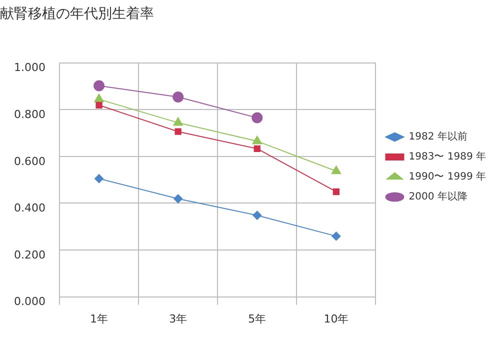 The width and height of the screenshot is (500, 338). I want to click on x-tick-label: 10年, so click(336, 319).